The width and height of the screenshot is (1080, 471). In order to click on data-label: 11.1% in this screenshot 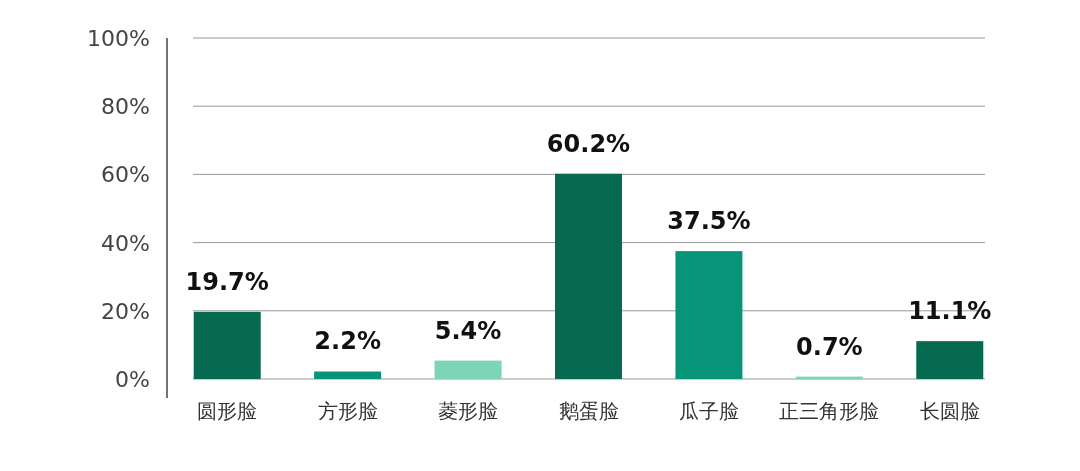, I will do `click(950, 311)`.